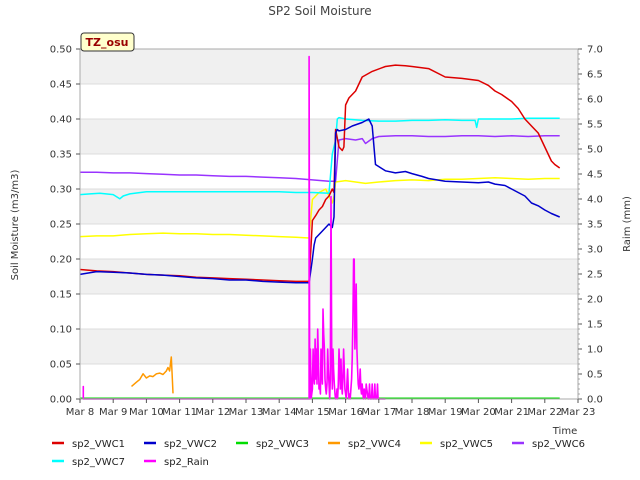 The height and width of the screenshot is (480, 640). What do you see at coordinates (595, 50) in the screenshot?
I see `y2-tick-label: 7.0` at bounding box center [595, 50].